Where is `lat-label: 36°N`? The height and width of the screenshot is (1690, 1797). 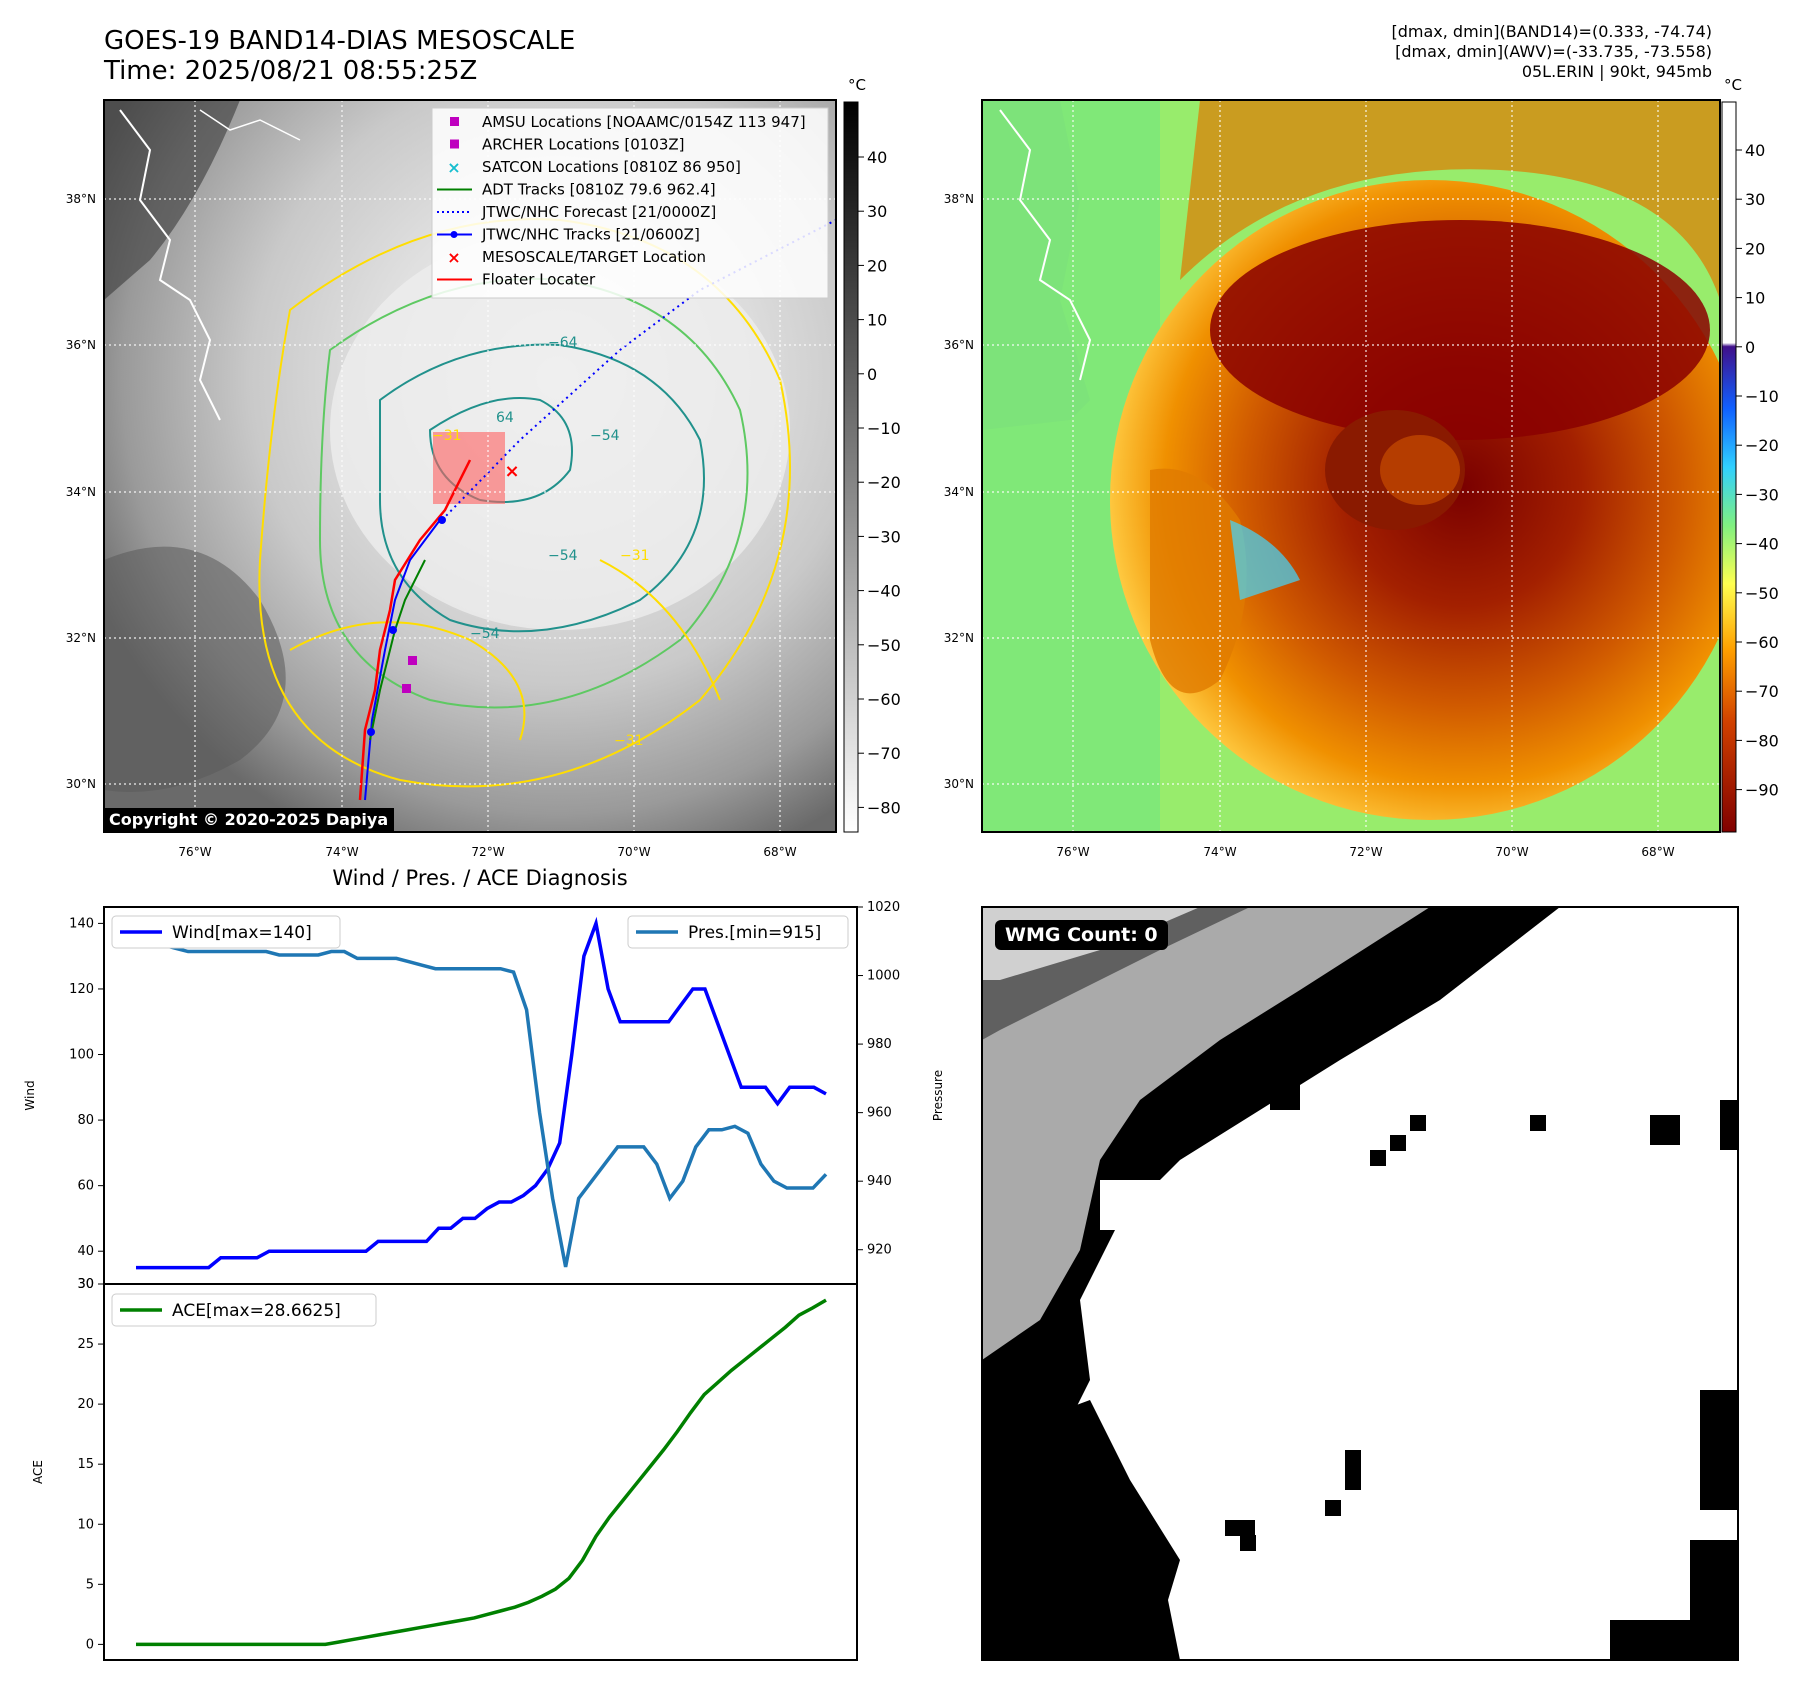
lat-label: 36°N is located at coordinates (959, 345).